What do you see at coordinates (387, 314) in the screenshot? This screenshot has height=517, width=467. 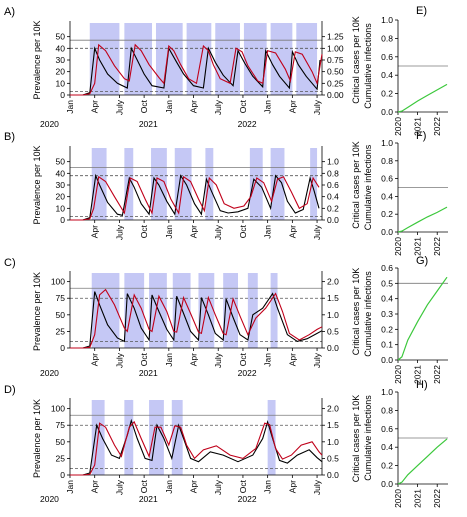 I see `y-tick-label: 0.3` at bounding box center [387, 314].